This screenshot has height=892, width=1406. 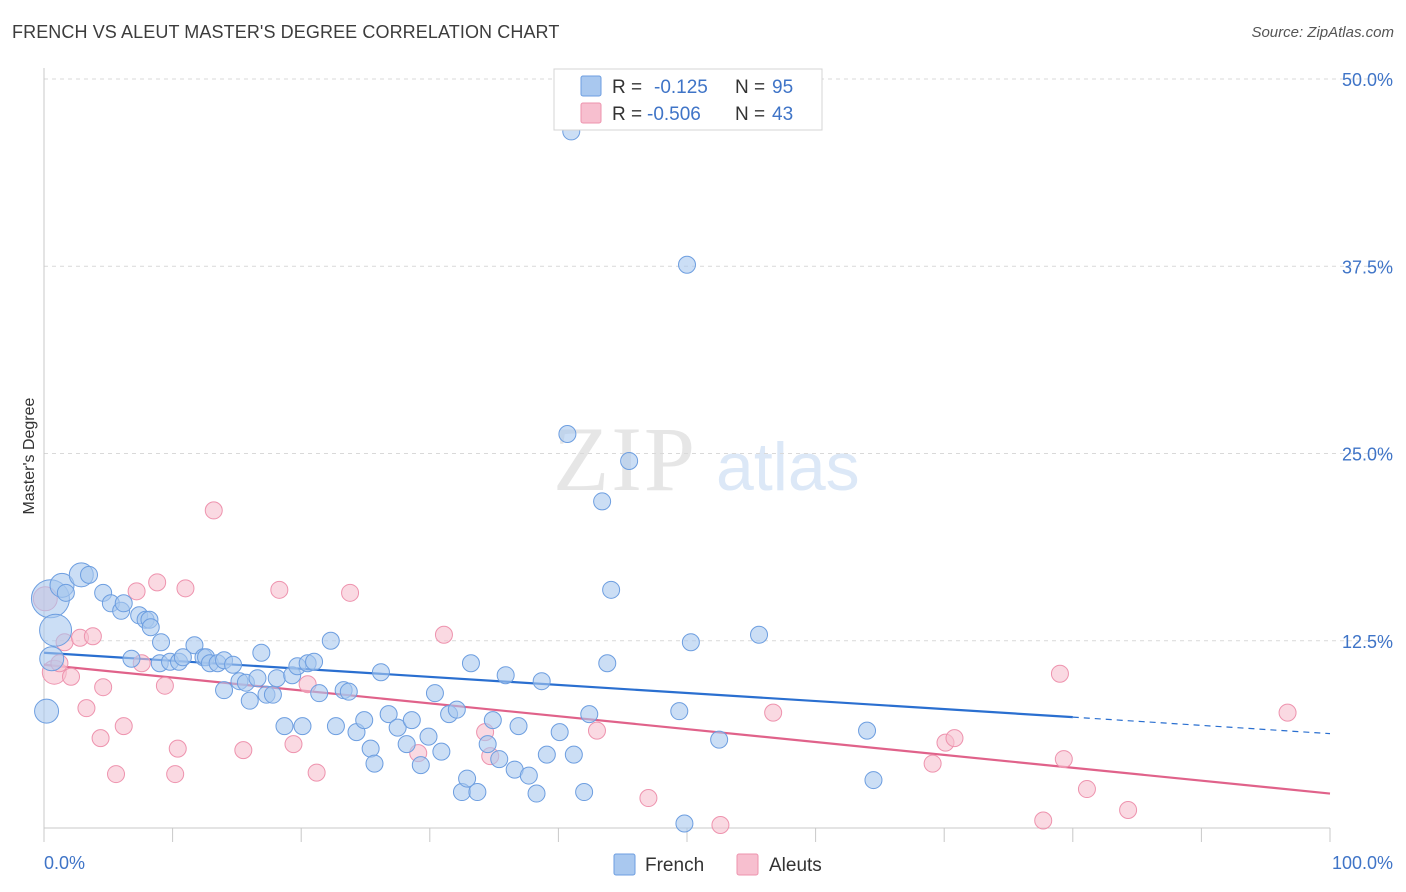 I want to click on series-legend: French Aleuts, so click(x=717, y=864).